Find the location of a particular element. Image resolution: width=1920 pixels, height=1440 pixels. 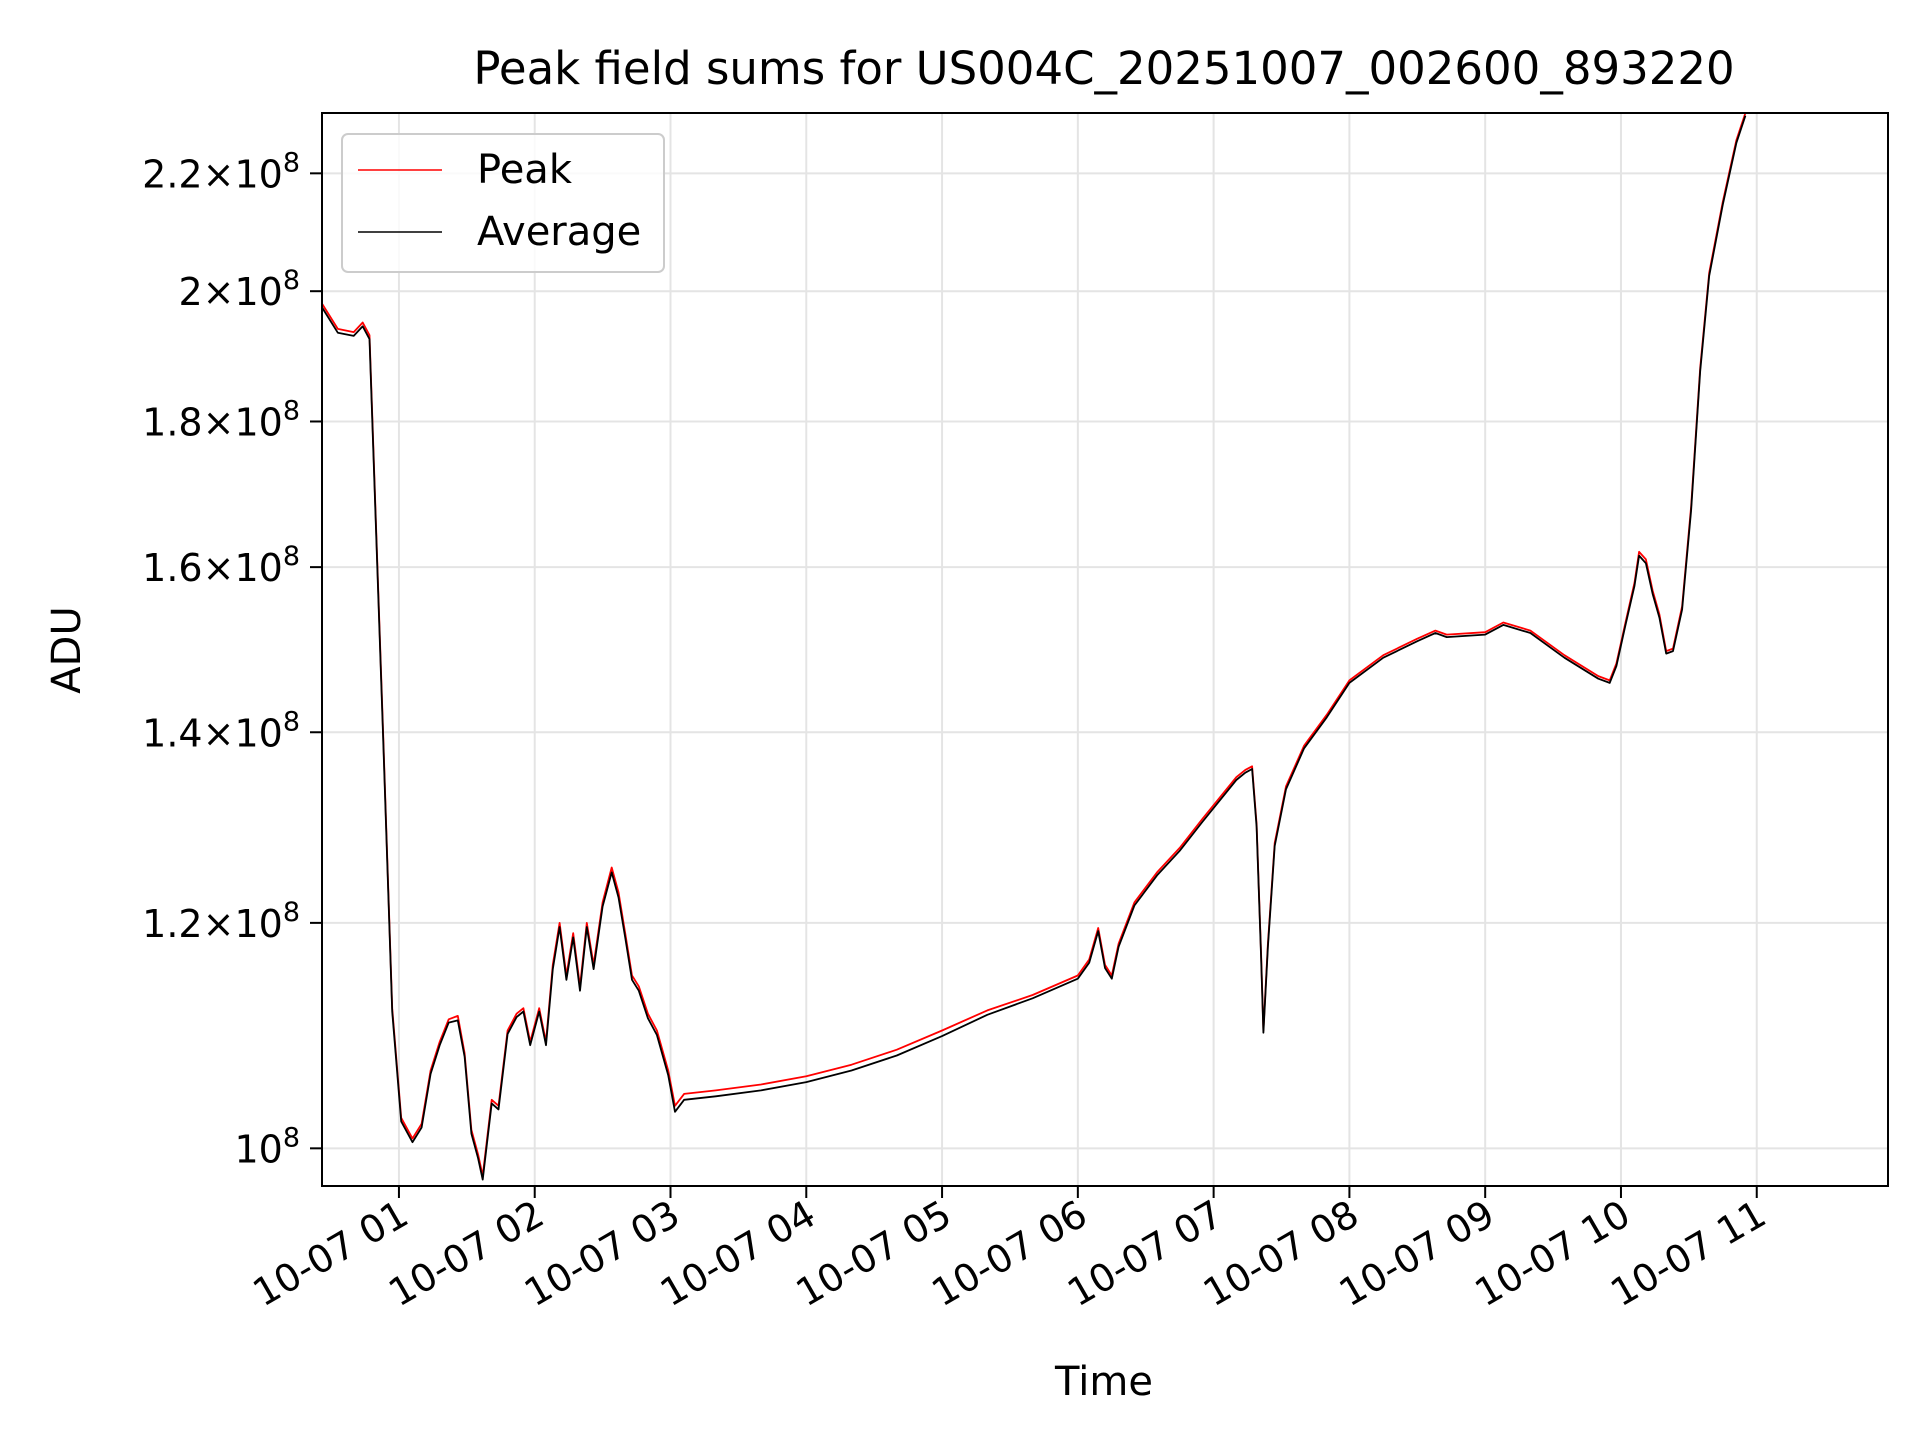

legend: Peak Average is located at coordinates (503, 203).